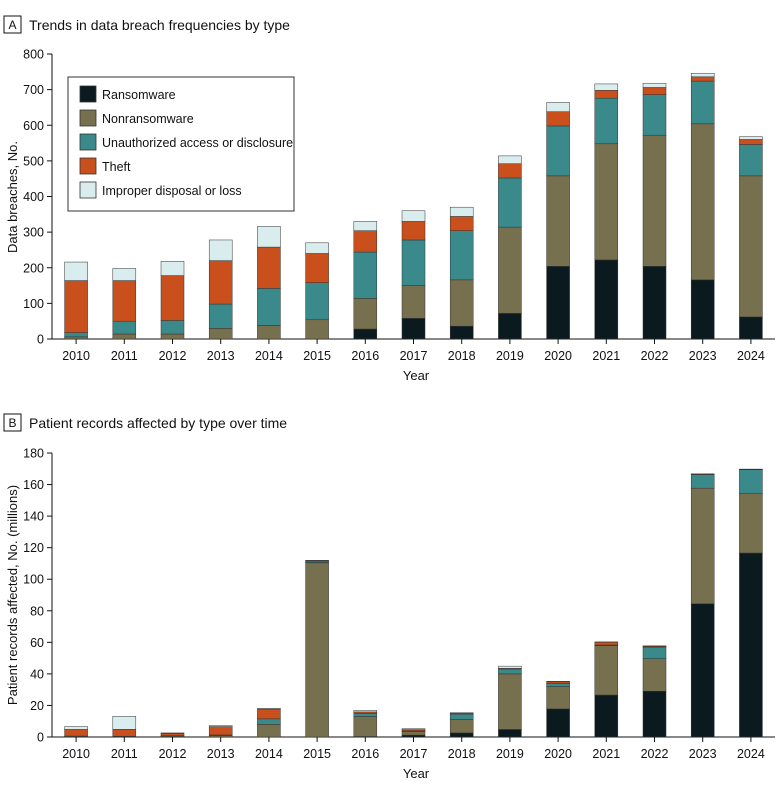 The width and height of the screenshot is (780, 793). I want to click on bar-segment-ransomware-2020, so click(558, 723).